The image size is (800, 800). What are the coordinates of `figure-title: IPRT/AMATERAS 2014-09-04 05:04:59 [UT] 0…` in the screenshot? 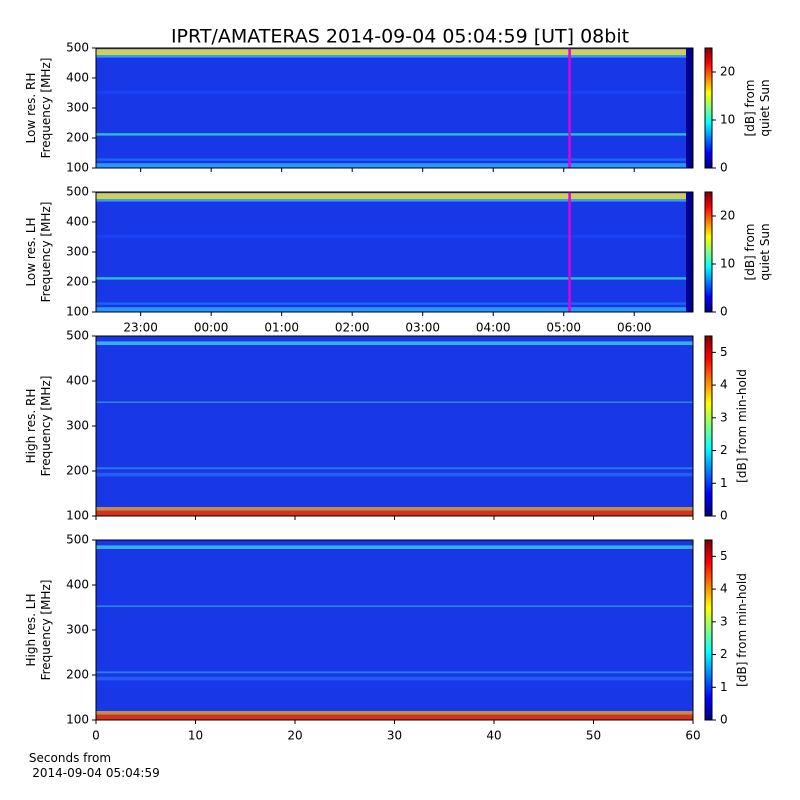 It's located at (400, 37).